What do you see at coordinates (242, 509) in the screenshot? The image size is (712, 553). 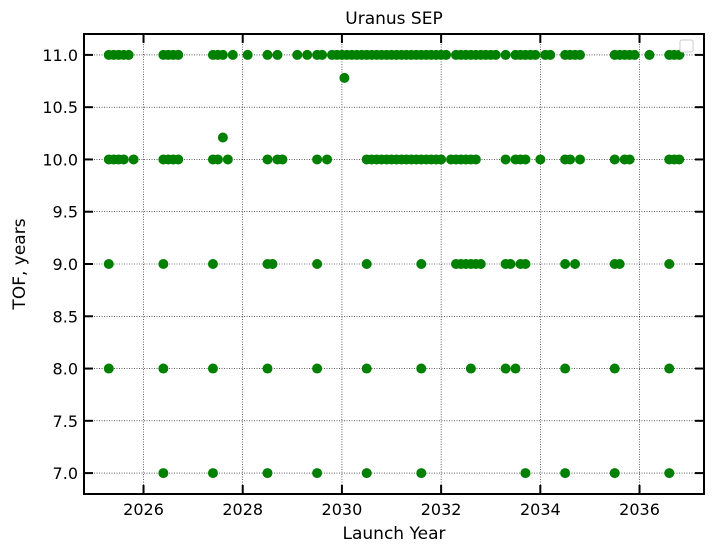 I see `x-tick-label: 2028` at bounding box center [242, 509].